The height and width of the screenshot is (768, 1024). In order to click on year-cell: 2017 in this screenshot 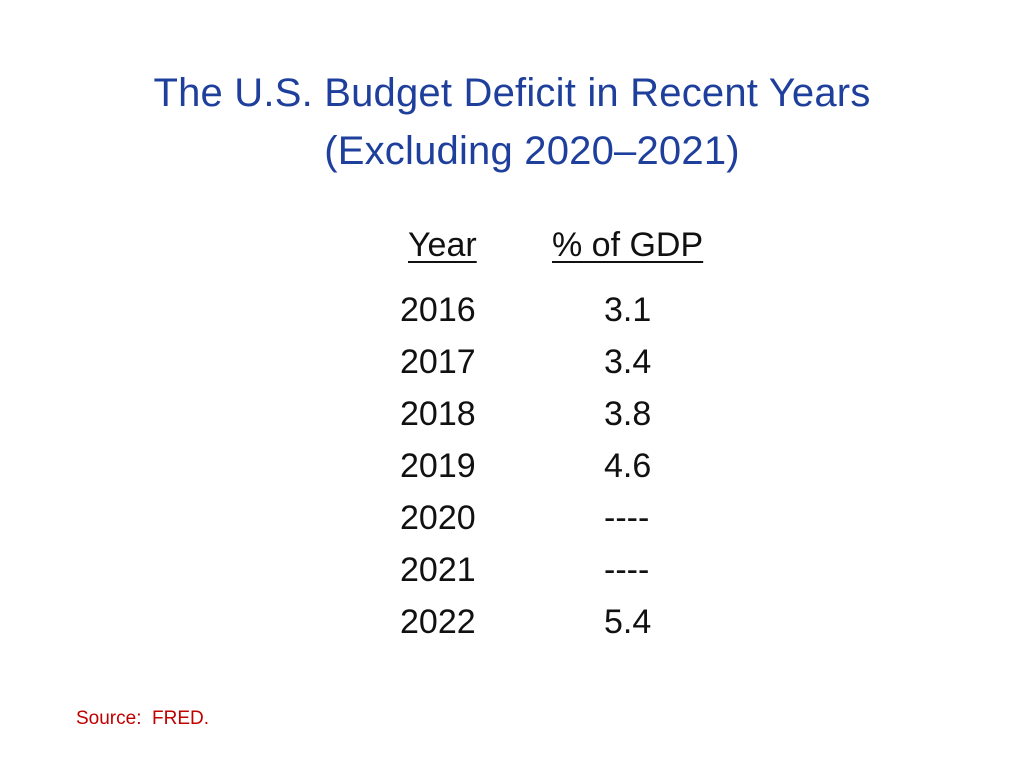, I will do `click(438, 362)`.